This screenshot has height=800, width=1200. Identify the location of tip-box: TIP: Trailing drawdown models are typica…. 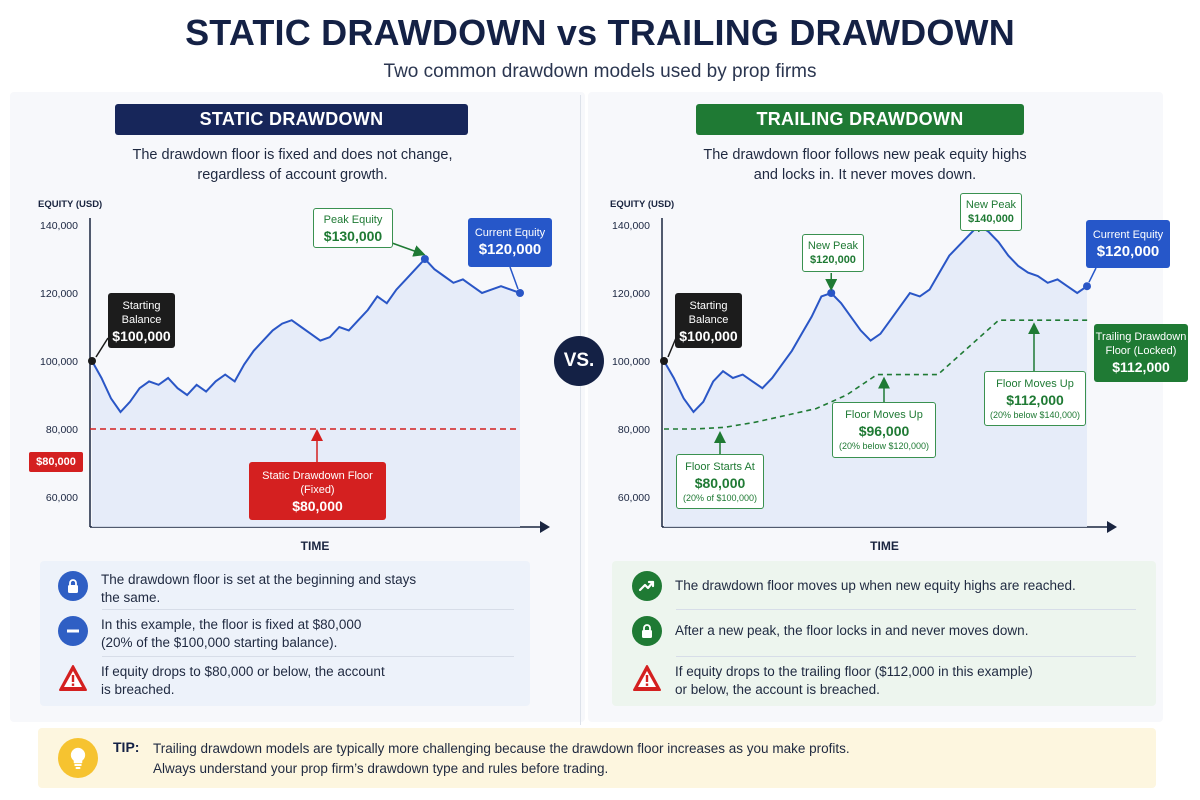
(597, 758).